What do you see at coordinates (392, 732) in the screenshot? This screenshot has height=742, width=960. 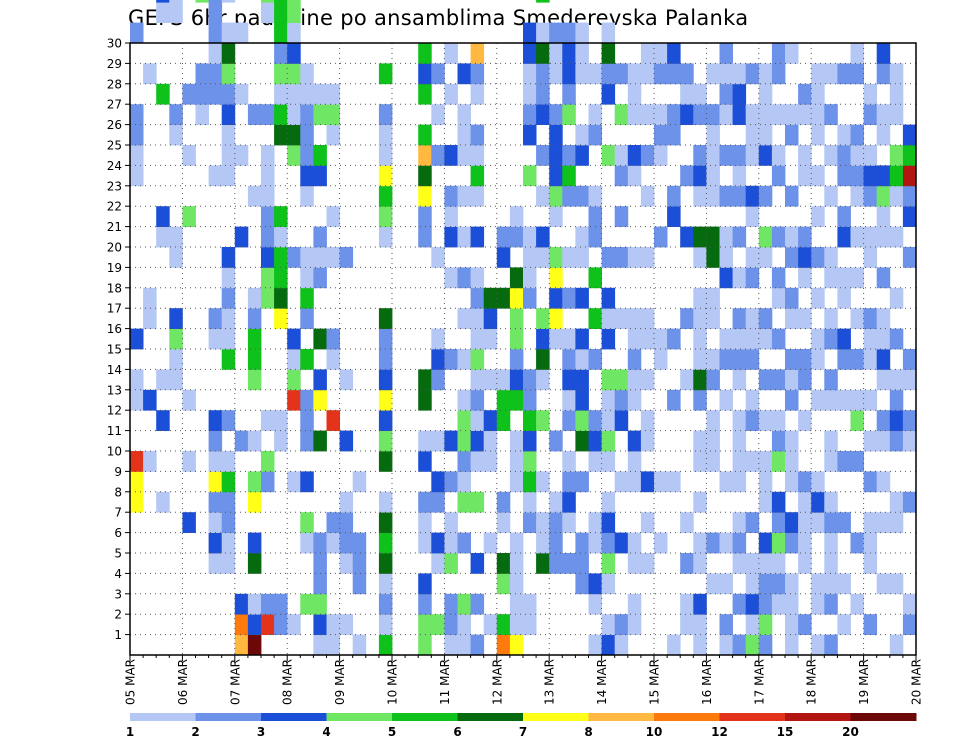 I see `legend-label: 5` at bounding box center [392, 732].